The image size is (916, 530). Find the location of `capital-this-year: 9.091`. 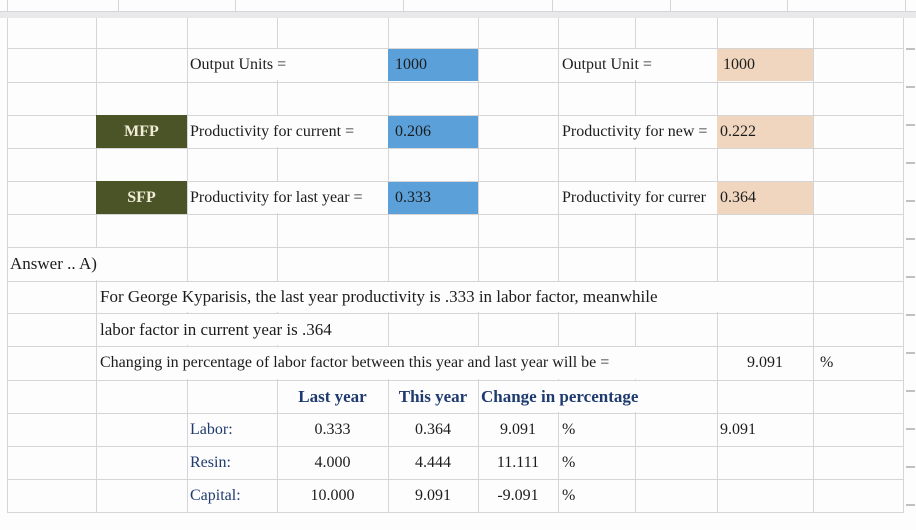

capital-this-year: 9.091 is located at coordinates (433, 495).